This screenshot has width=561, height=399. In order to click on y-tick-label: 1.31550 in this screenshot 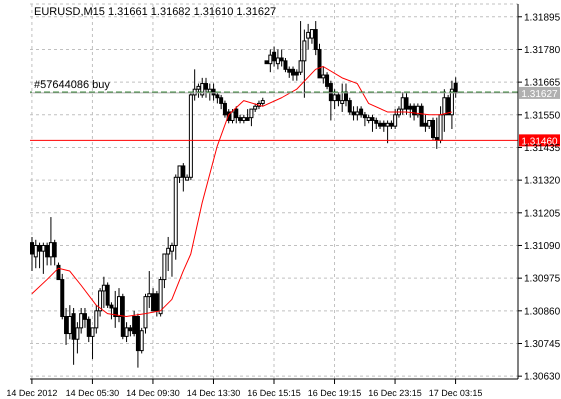, I will do `click(542, 116)`.